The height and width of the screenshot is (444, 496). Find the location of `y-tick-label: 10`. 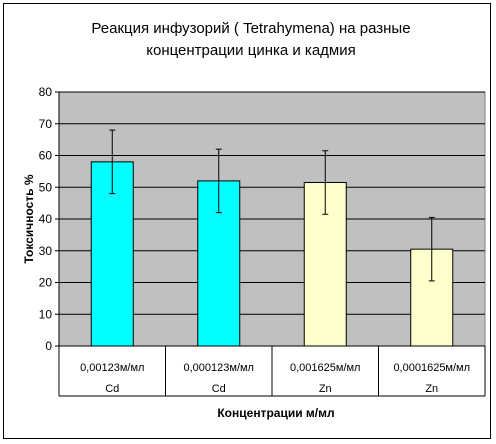

y-tick-label: 10 is located at coordinates (46, 314).